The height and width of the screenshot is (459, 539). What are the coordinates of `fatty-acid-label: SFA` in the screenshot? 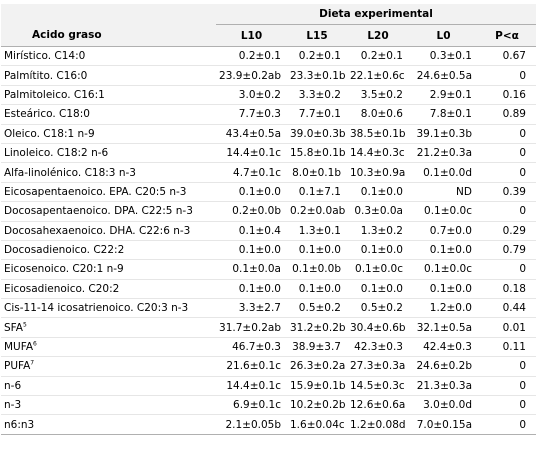 It's located at (13, 327).